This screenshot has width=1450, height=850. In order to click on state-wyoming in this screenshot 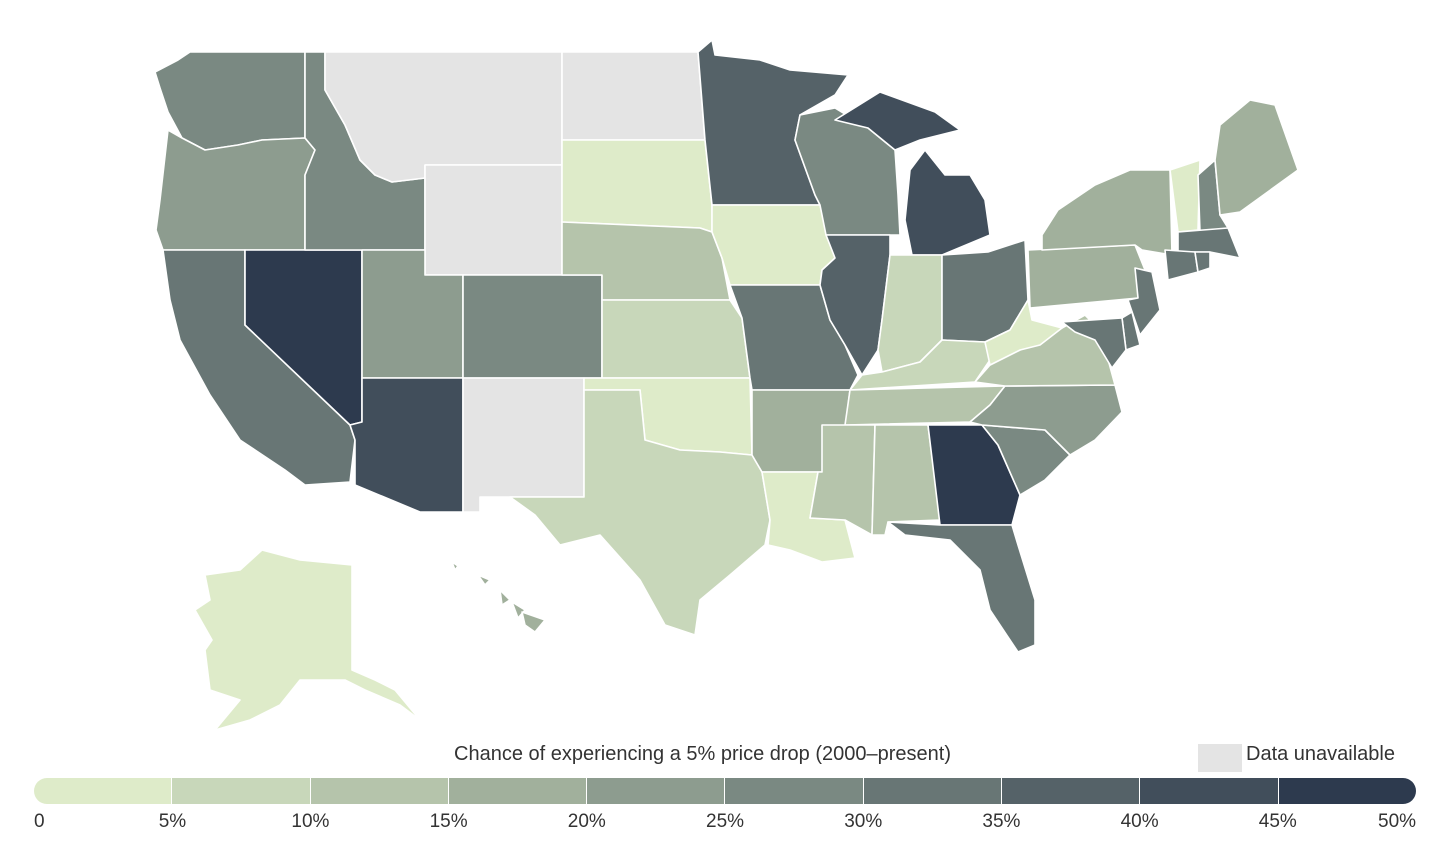, I will do `click(493, 220)`.